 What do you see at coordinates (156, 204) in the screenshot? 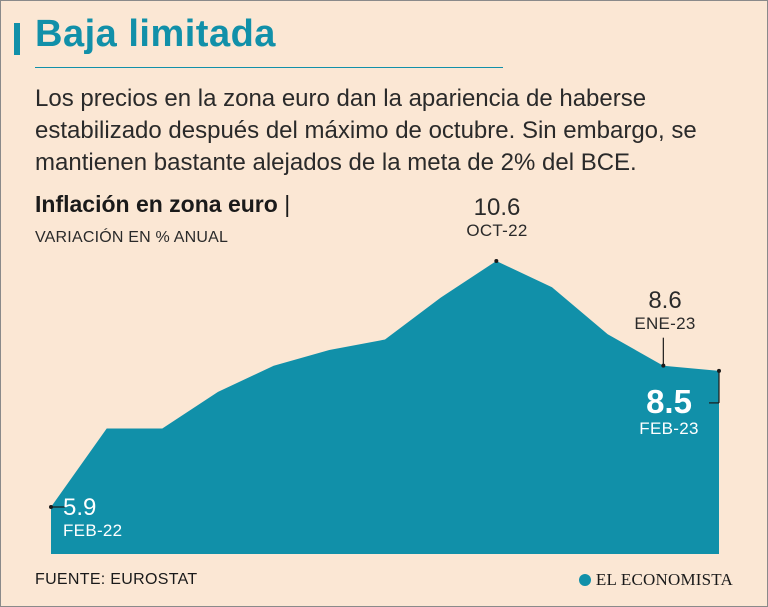
I see `chart-title-text: Inflación en zona euro` at bounding box center [156, 204].